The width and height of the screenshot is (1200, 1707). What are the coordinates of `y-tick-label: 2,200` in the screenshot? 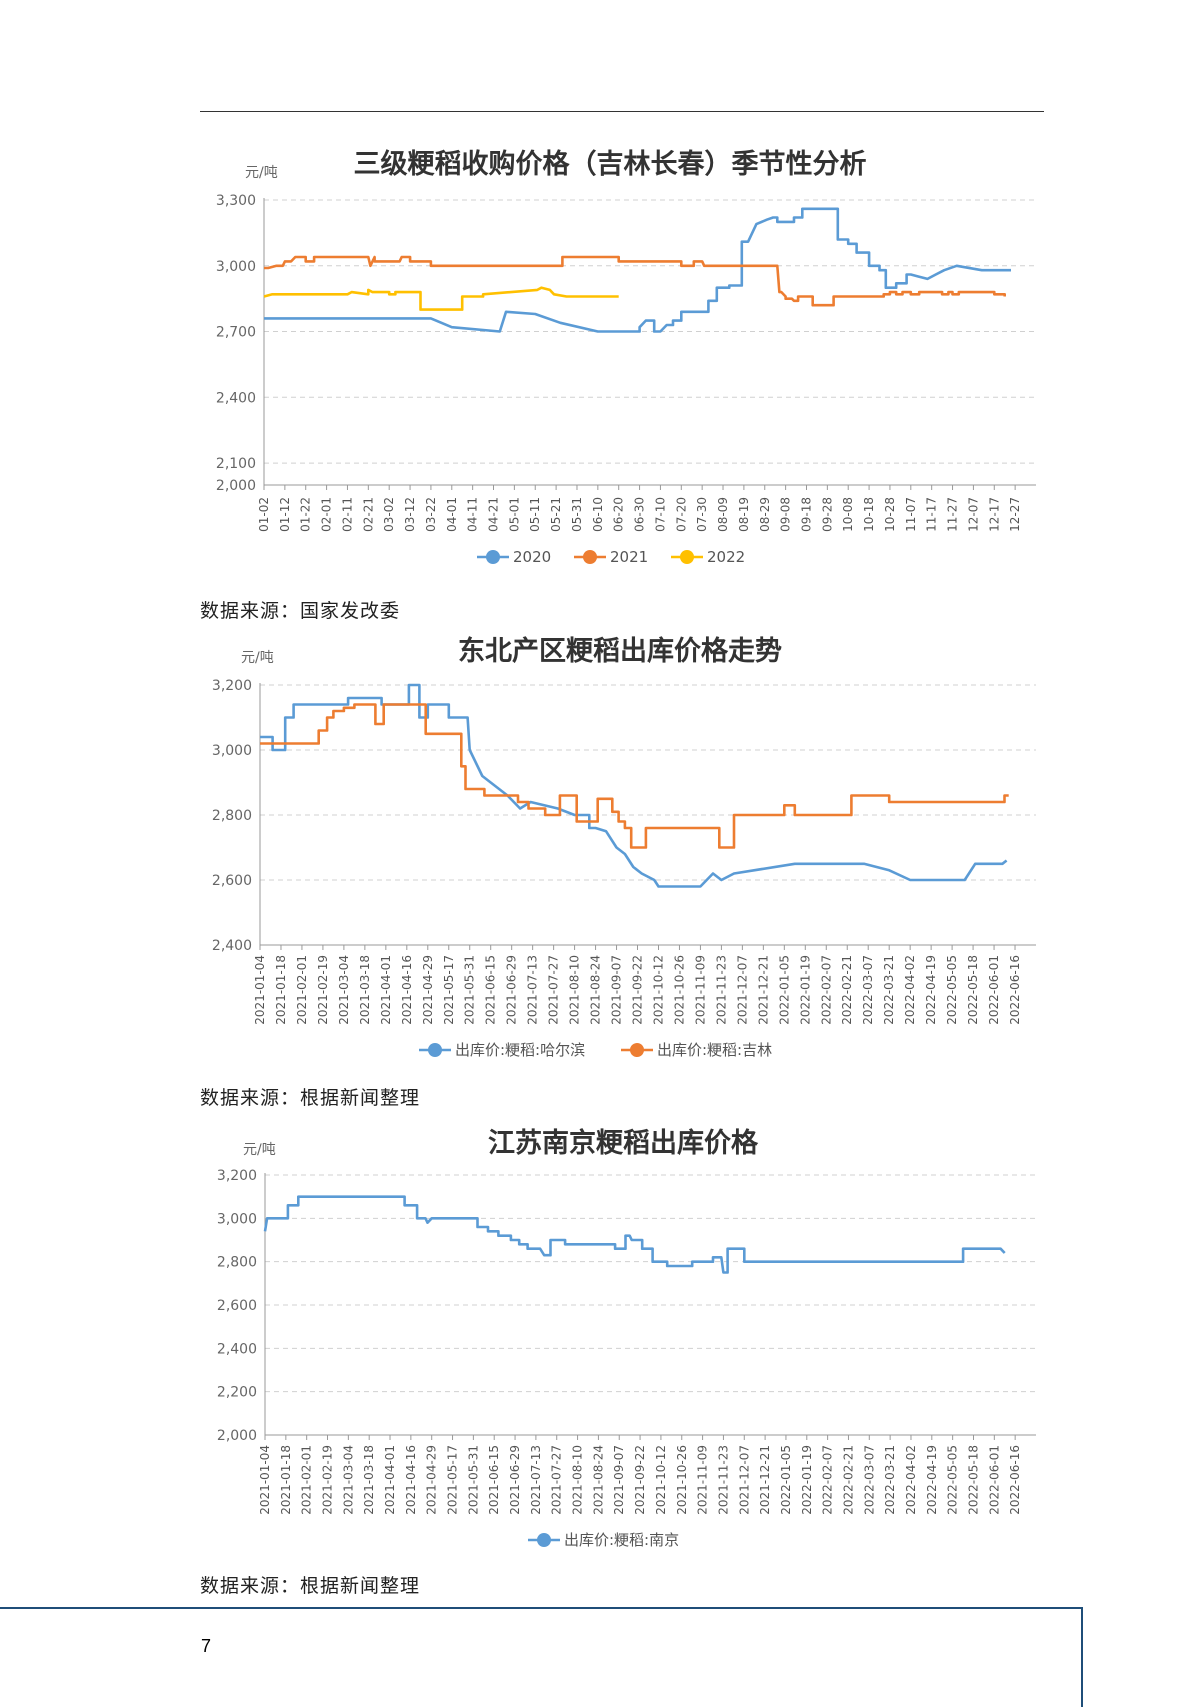 It's located at (237, 1393).